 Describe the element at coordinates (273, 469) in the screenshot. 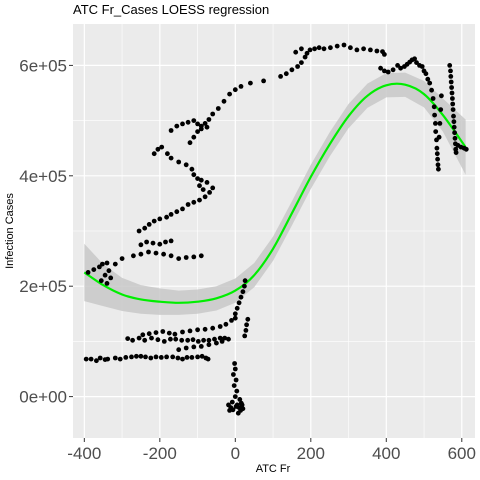

I see `x-axis-title: ATC Fr` at that location.